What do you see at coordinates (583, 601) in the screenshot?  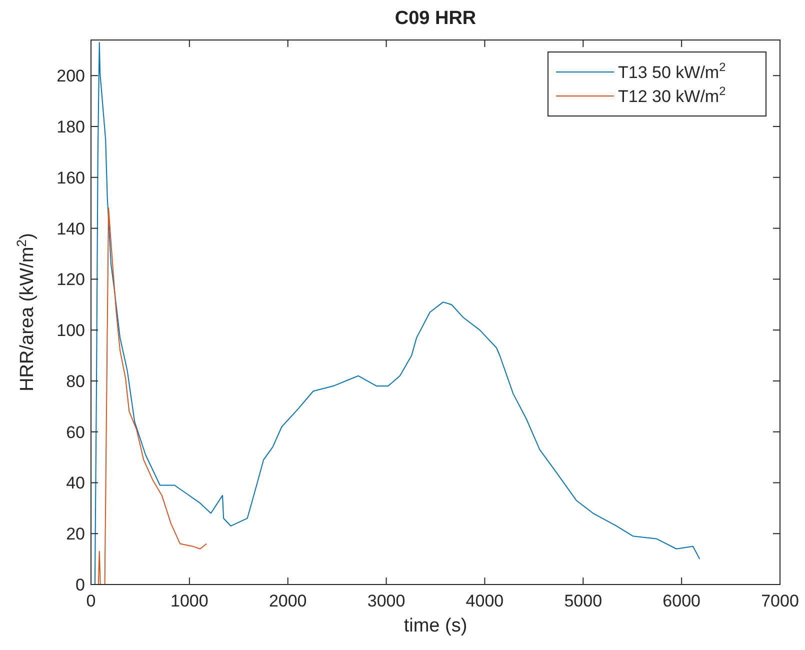 I see `x-tick-label: 5000` at bounding box center [583, 601].